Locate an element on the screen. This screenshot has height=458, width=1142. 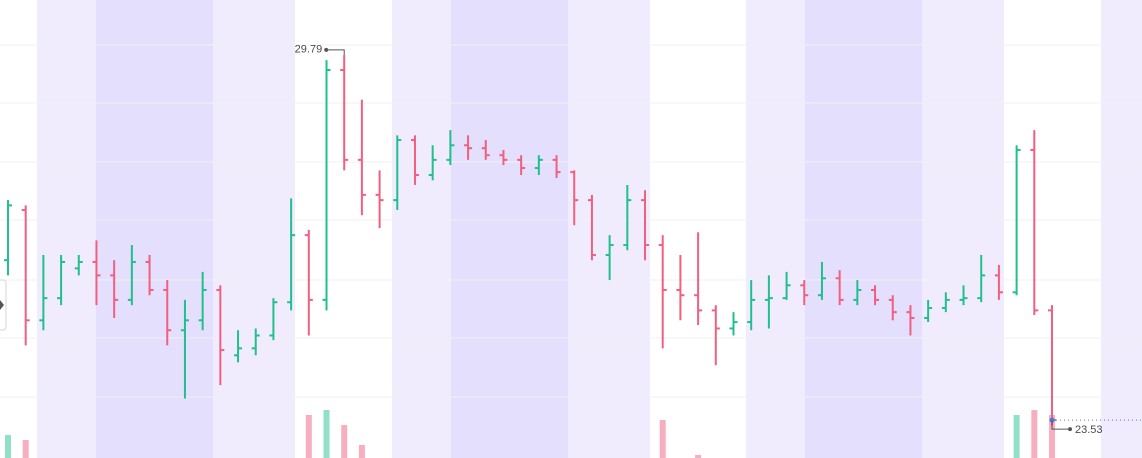
last-leader-dot is located at coordinates (1070, 429).